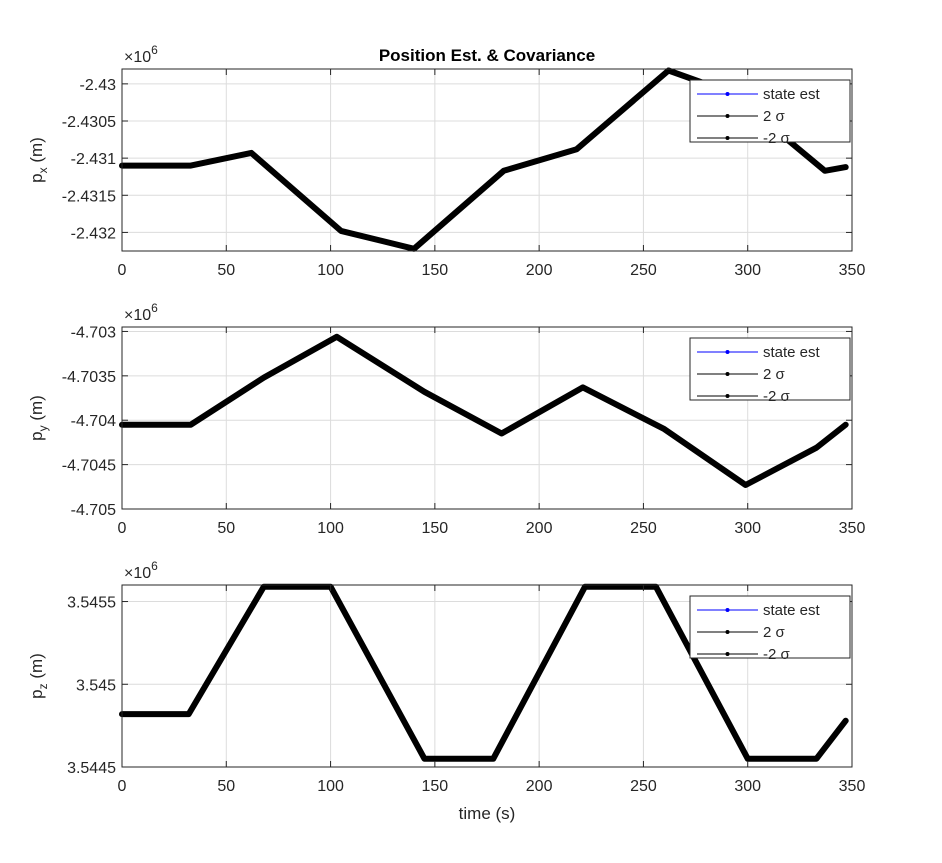 The height and width of the screenshot is (863, 942). What do you see at coordinates (38, 160) in the screenshot?
I see `y-axis-label: px (m)` at bounding box center [38, 160].